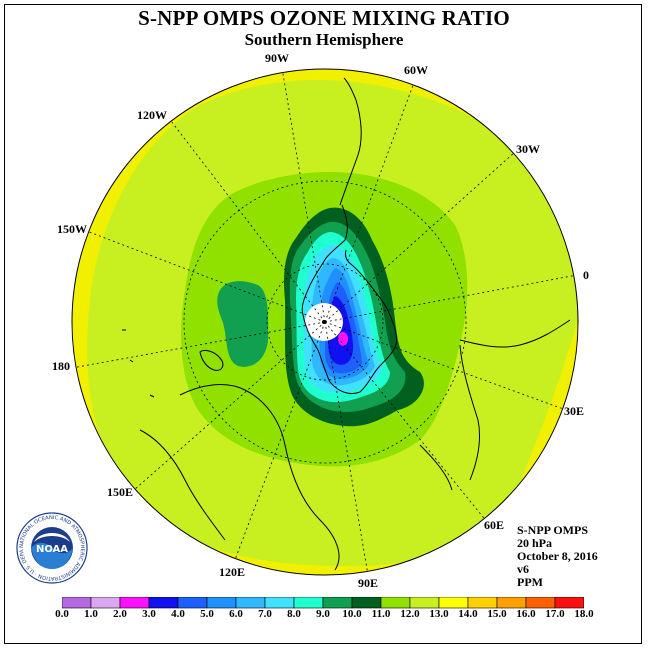  I want to click on lon-label-120w: 120W, so click(152, 115).